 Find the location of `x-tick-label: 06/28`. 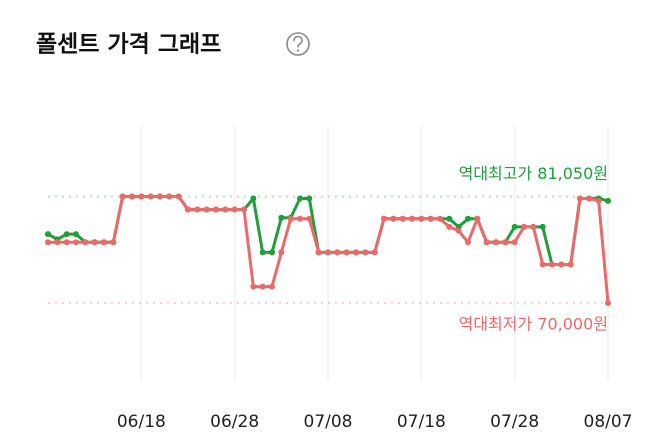

x-tick-label: 06/28 is located at coordinates (234, 422).